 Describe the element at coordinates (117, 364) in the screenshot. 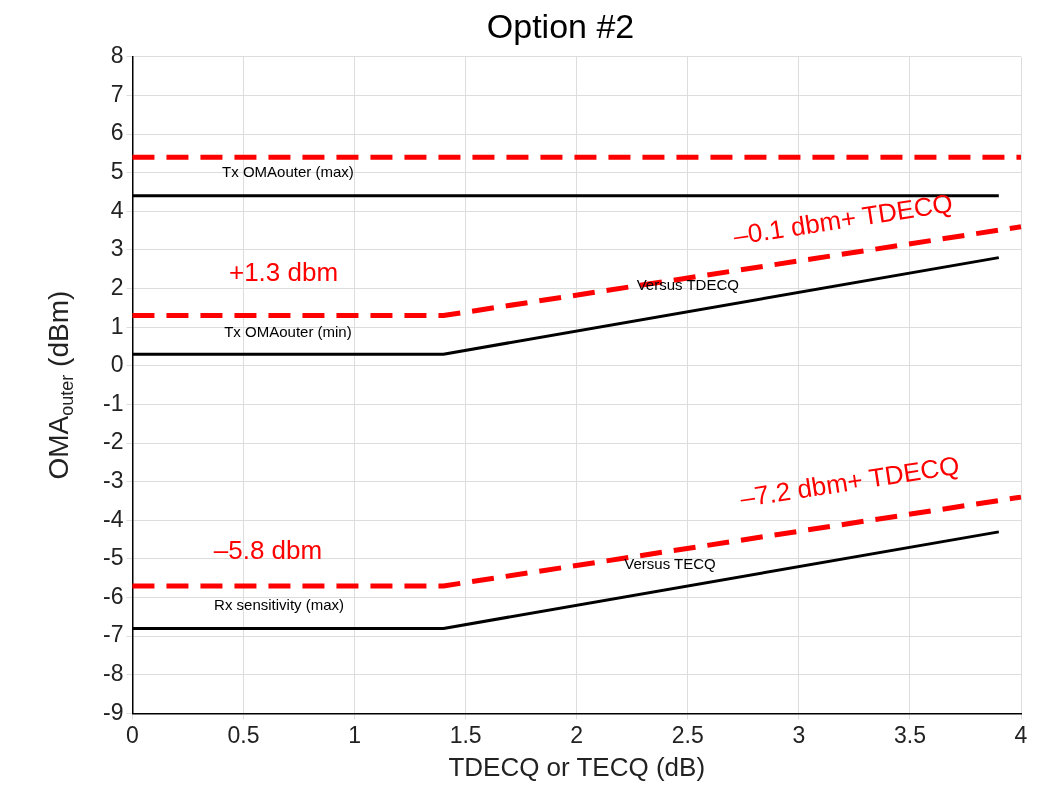

I see `y-tick-label: 0` at that location.